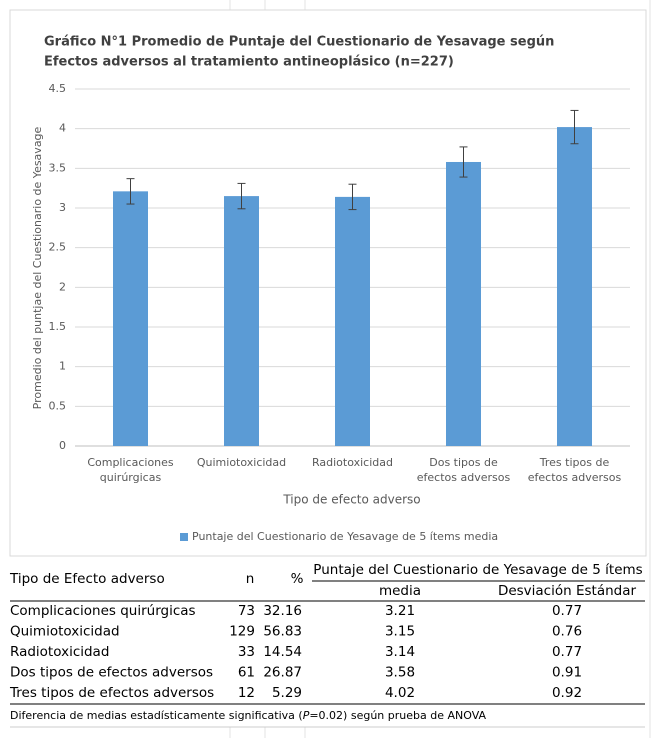  I want to click on x-tick-label: Quimiotoxicidad, so click(241, 462).